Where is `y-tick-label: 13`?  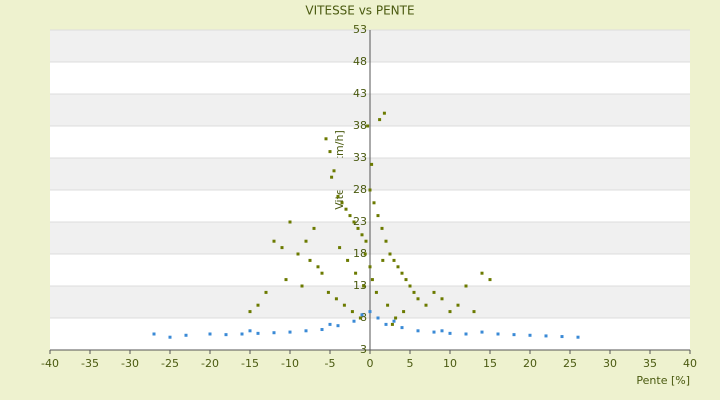
y-tick-label: 13 is located at coordinates (360, 285).